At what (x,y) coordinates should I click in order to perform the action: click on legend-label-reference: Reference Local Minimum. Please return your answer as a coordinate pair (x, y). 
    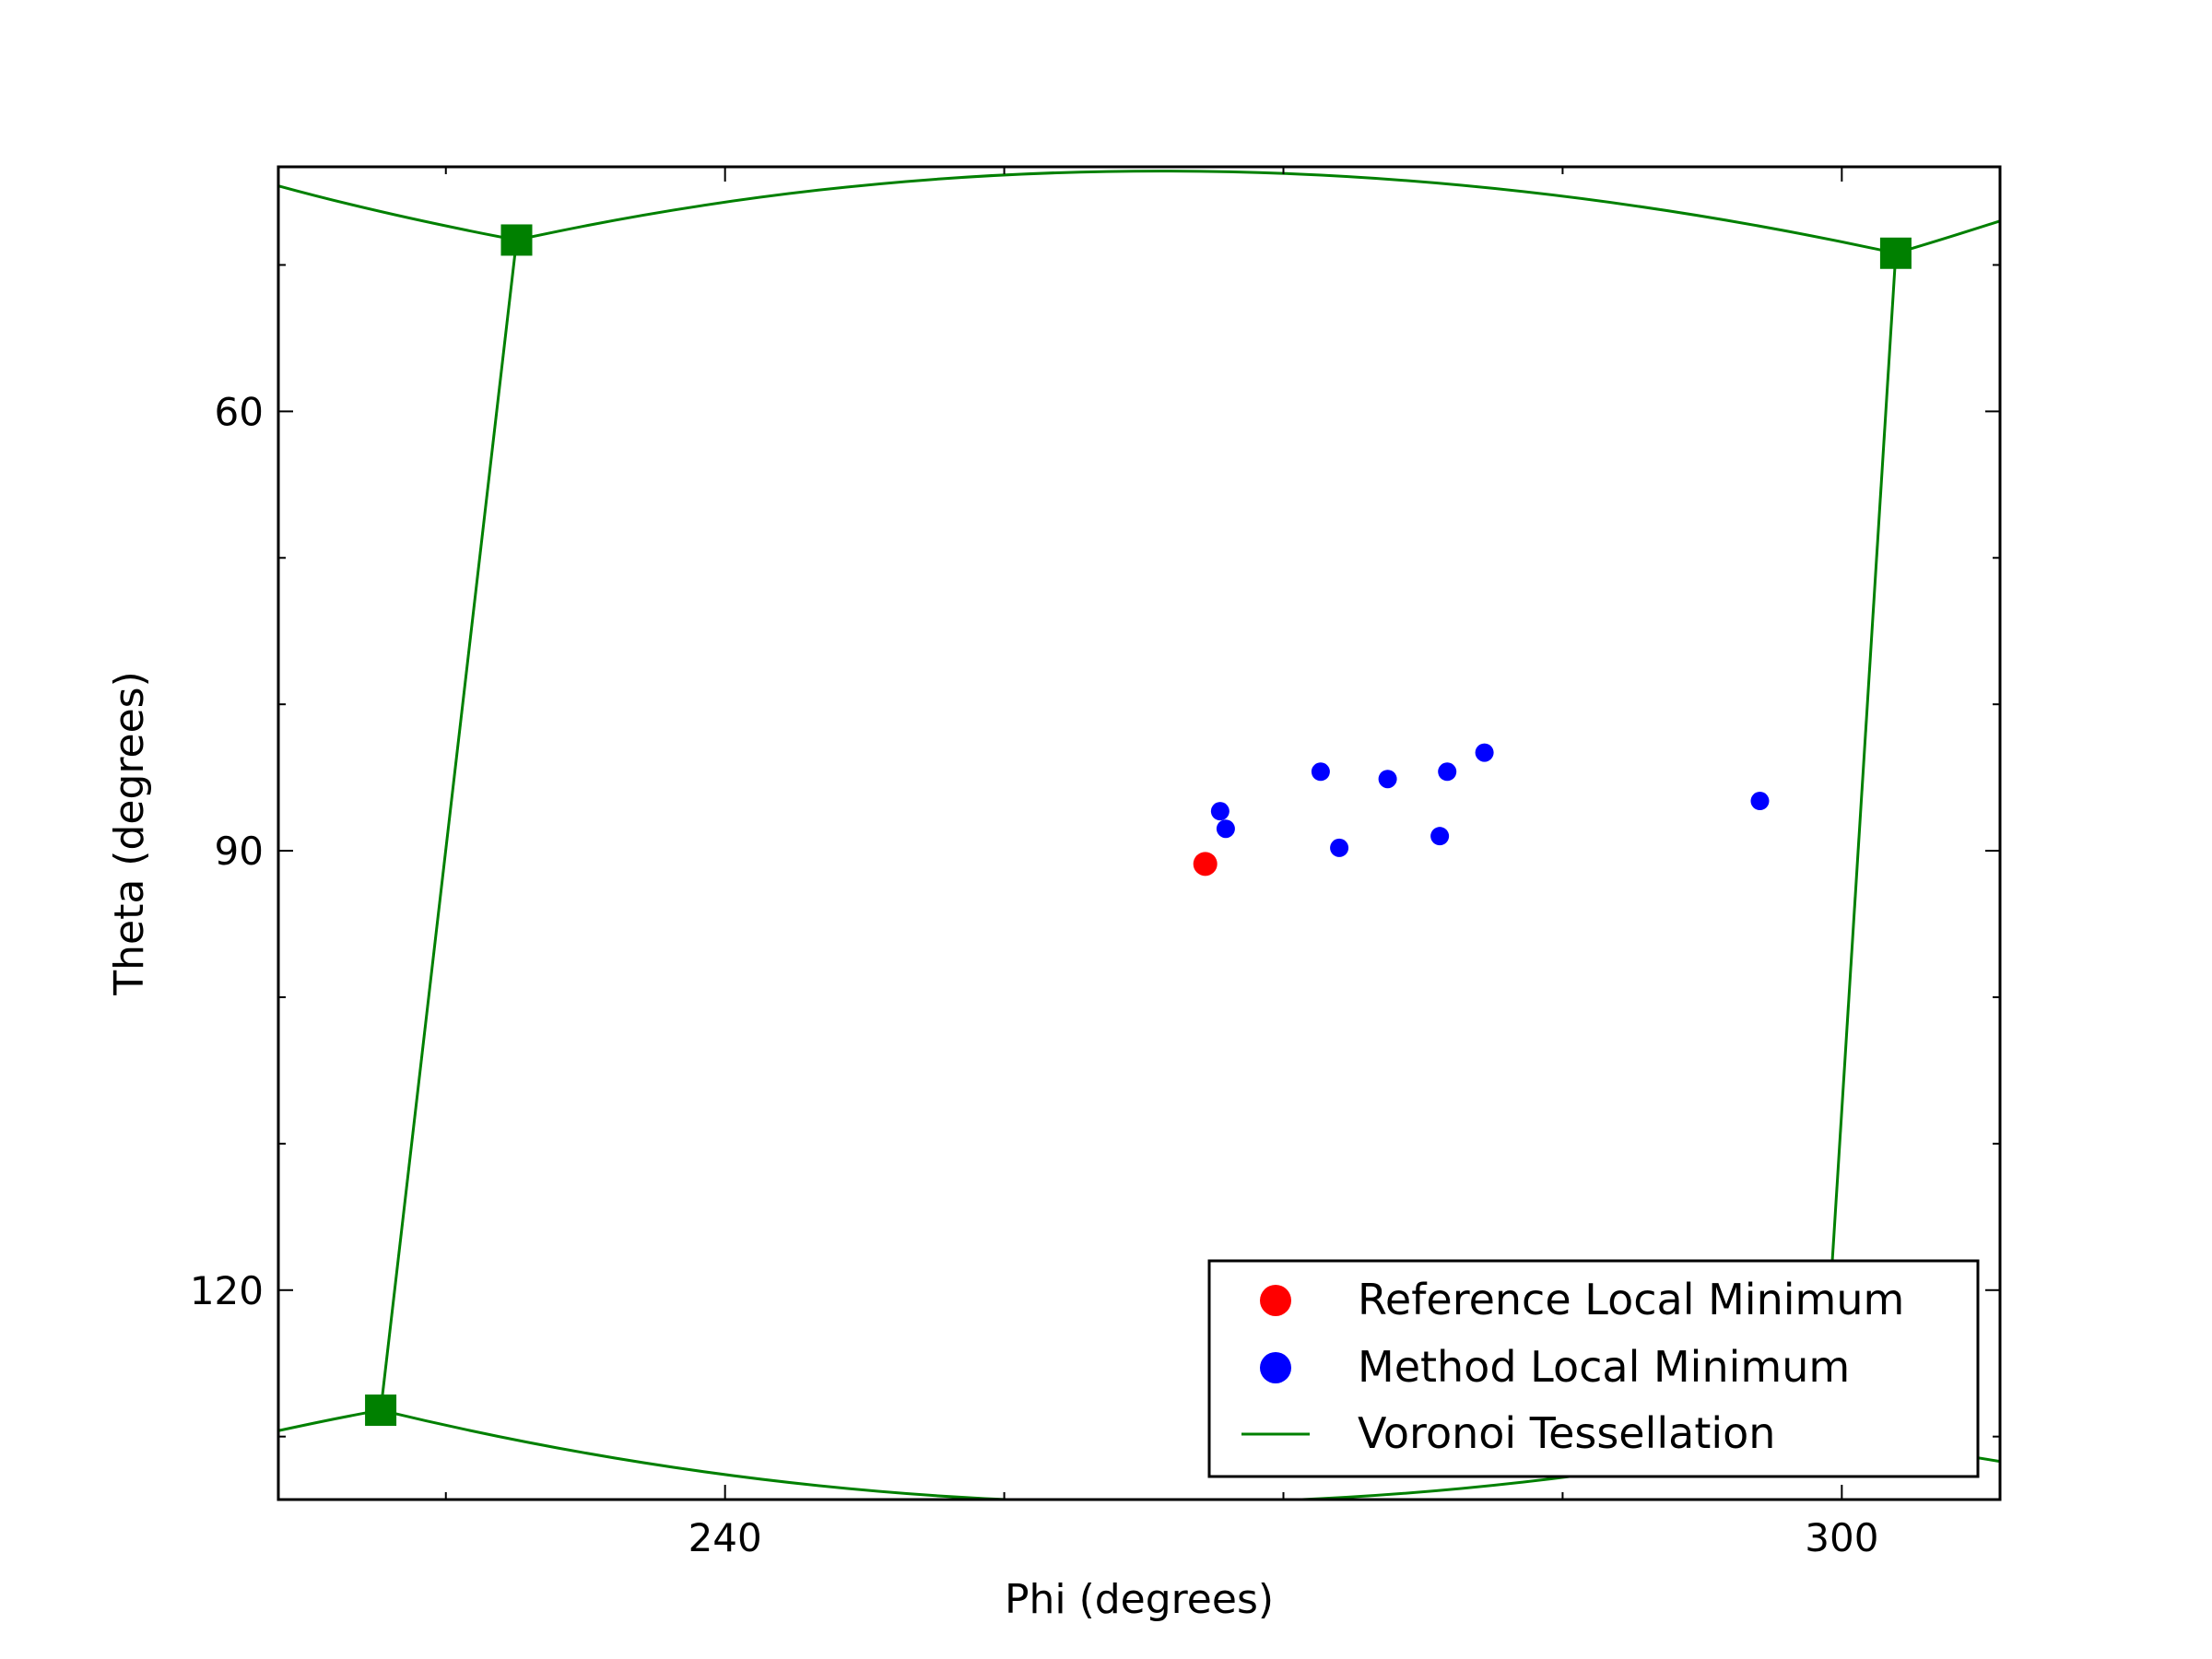
    Looking at the image, I should click on (1631, 1299).